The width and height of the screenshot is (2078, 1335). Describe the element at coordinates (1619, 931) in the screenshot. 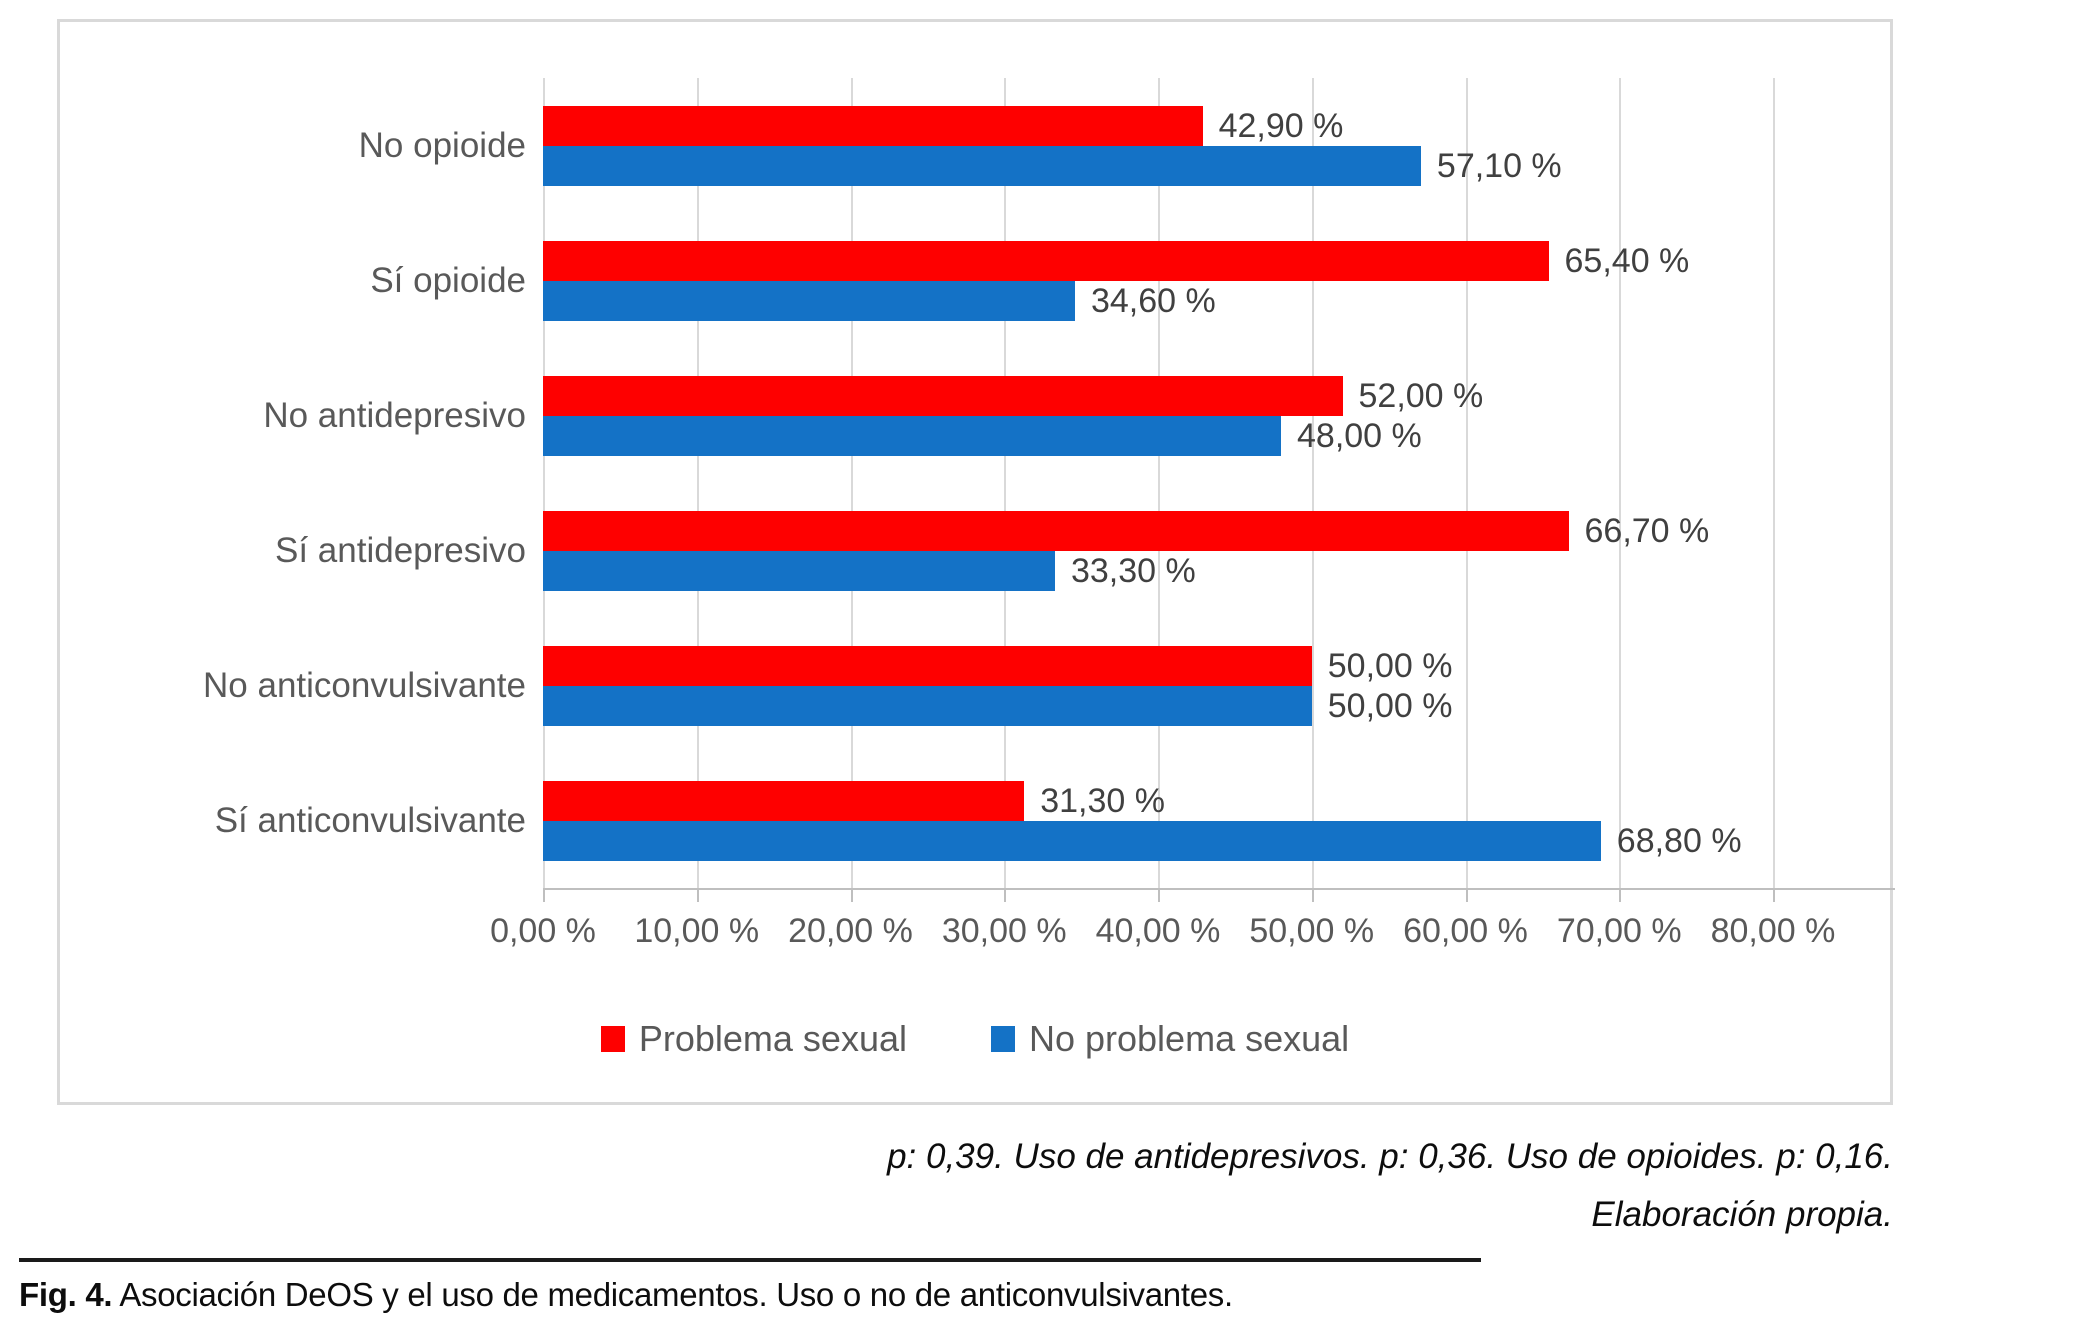

I see `x-tick-label: 70,00 %` at that location.